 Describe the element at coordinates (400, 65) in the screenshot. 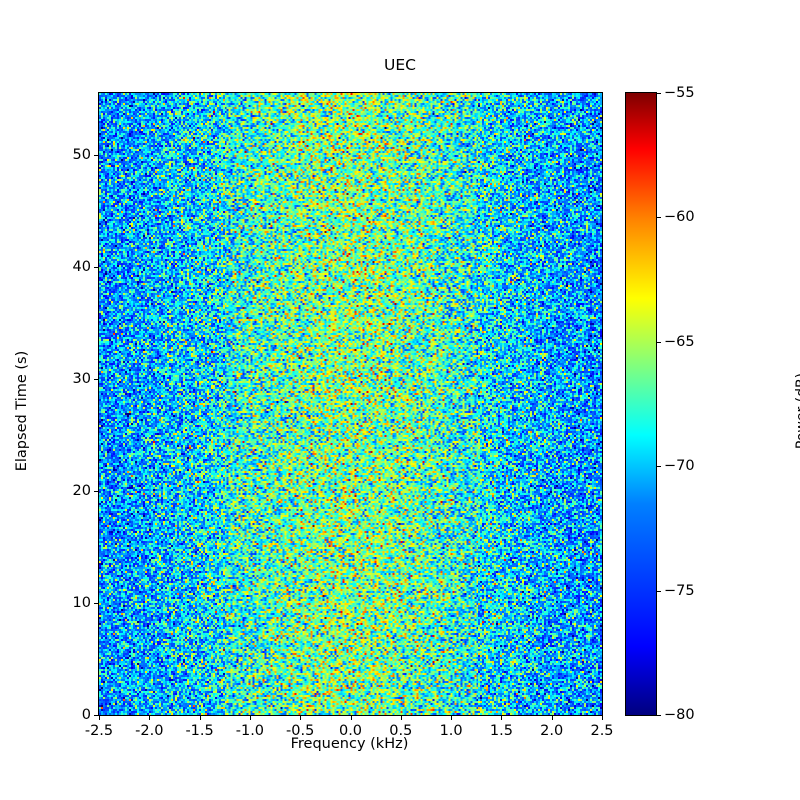

I see `title-station: UEC` at that location.